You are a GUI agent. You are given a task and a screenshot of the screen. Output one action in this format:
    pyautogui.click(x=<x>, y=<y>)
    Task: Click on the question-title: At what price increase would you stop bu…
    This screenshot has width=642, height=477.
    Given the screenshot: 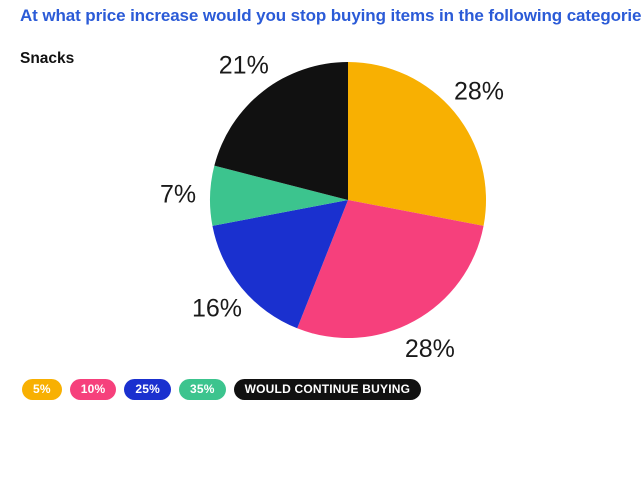 What is the action you would take?
    pyautogui.click(x=331, y=15)
    